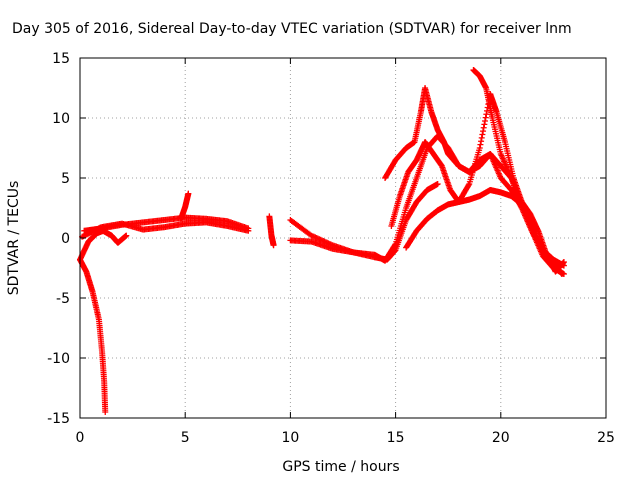  What do you see at coordinates (58, 359) in the screenshot?
I see `y-tick-label: -10` at bounding box center [58, 359].